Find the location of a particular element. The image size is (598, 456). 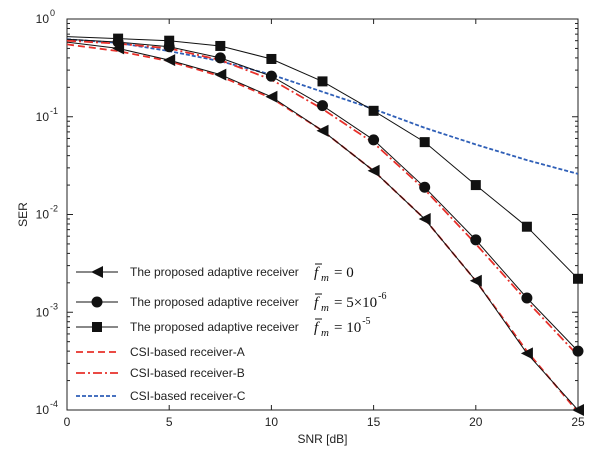

x-tick-label: 5 is located at coordinates (169, 422).